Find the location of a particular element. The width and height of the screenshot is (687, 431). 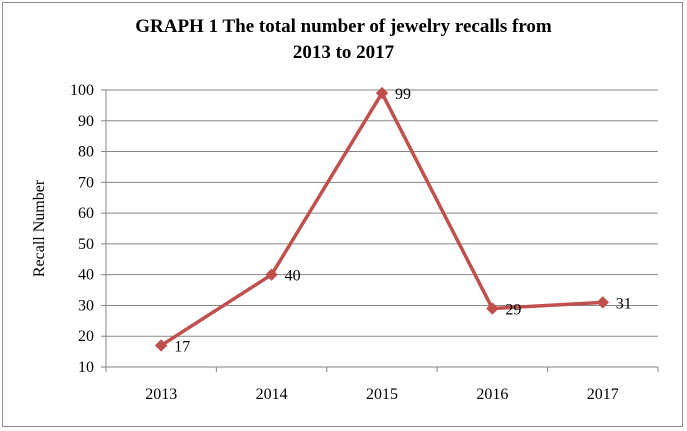

data-point-2014 is located at coordinates (271, 274).